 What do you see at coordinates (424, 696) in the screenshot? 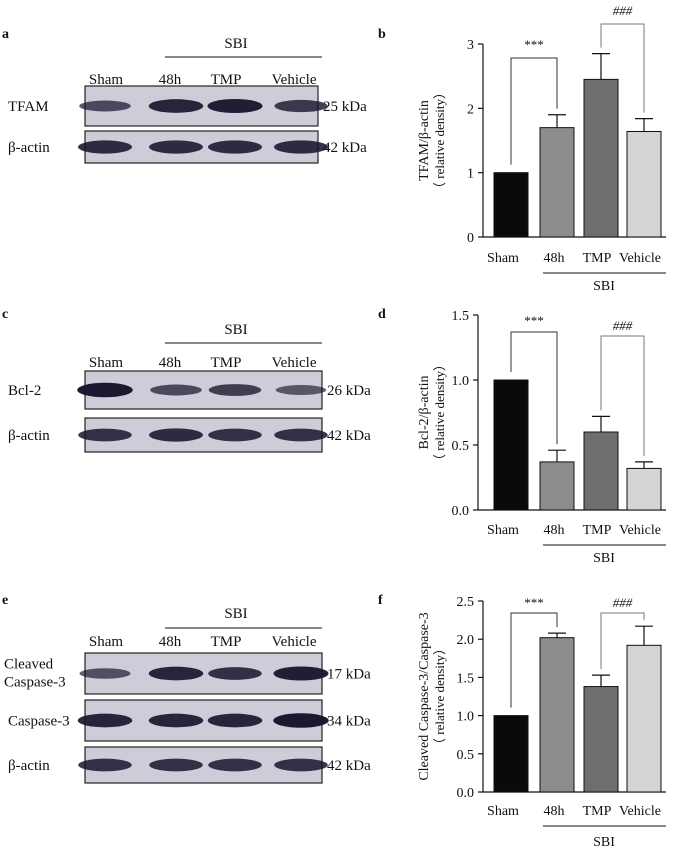
I see `y-axis-label: Cleaved Caspase-3/Caspase-3` at bounding box center [424, 696].